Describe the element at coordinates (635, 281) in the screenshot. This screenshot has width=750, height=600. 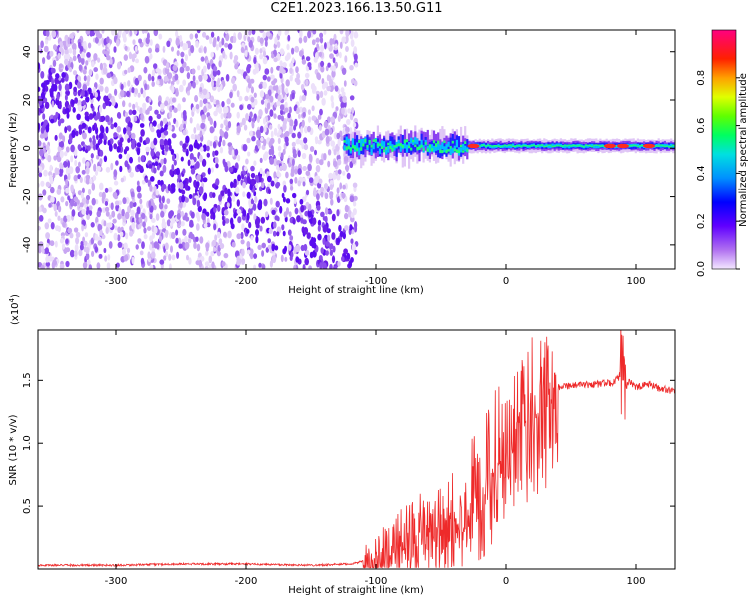
I see `x-tick-label: 100` at that location.